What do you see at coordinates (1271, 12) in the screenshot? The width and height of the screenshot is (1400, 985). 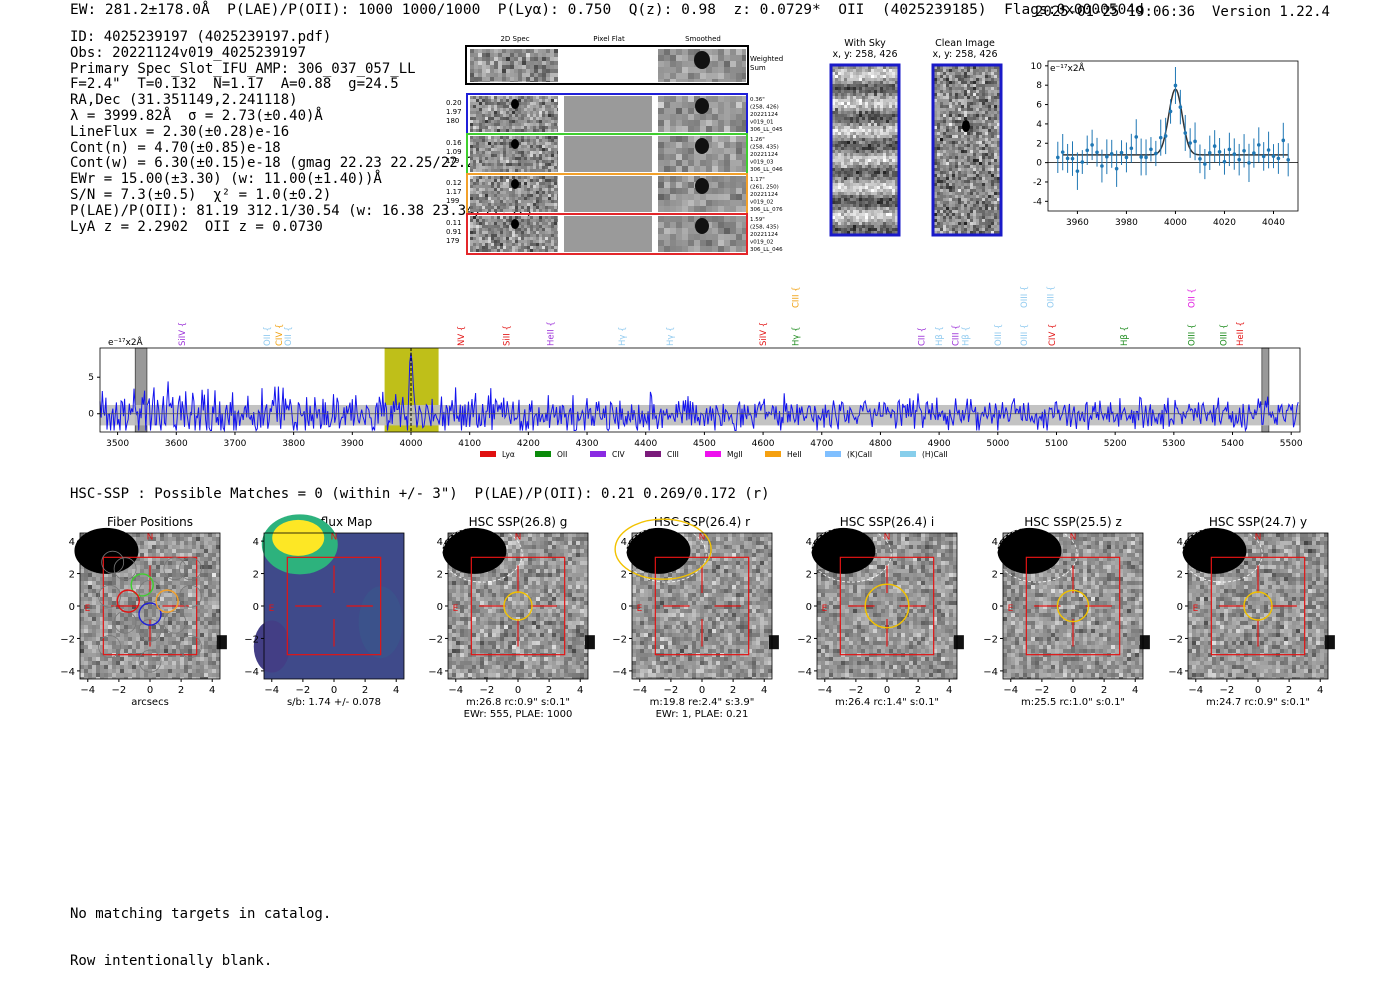 I see `version: Version 1.22.4` at bounding box center [1271, 12].